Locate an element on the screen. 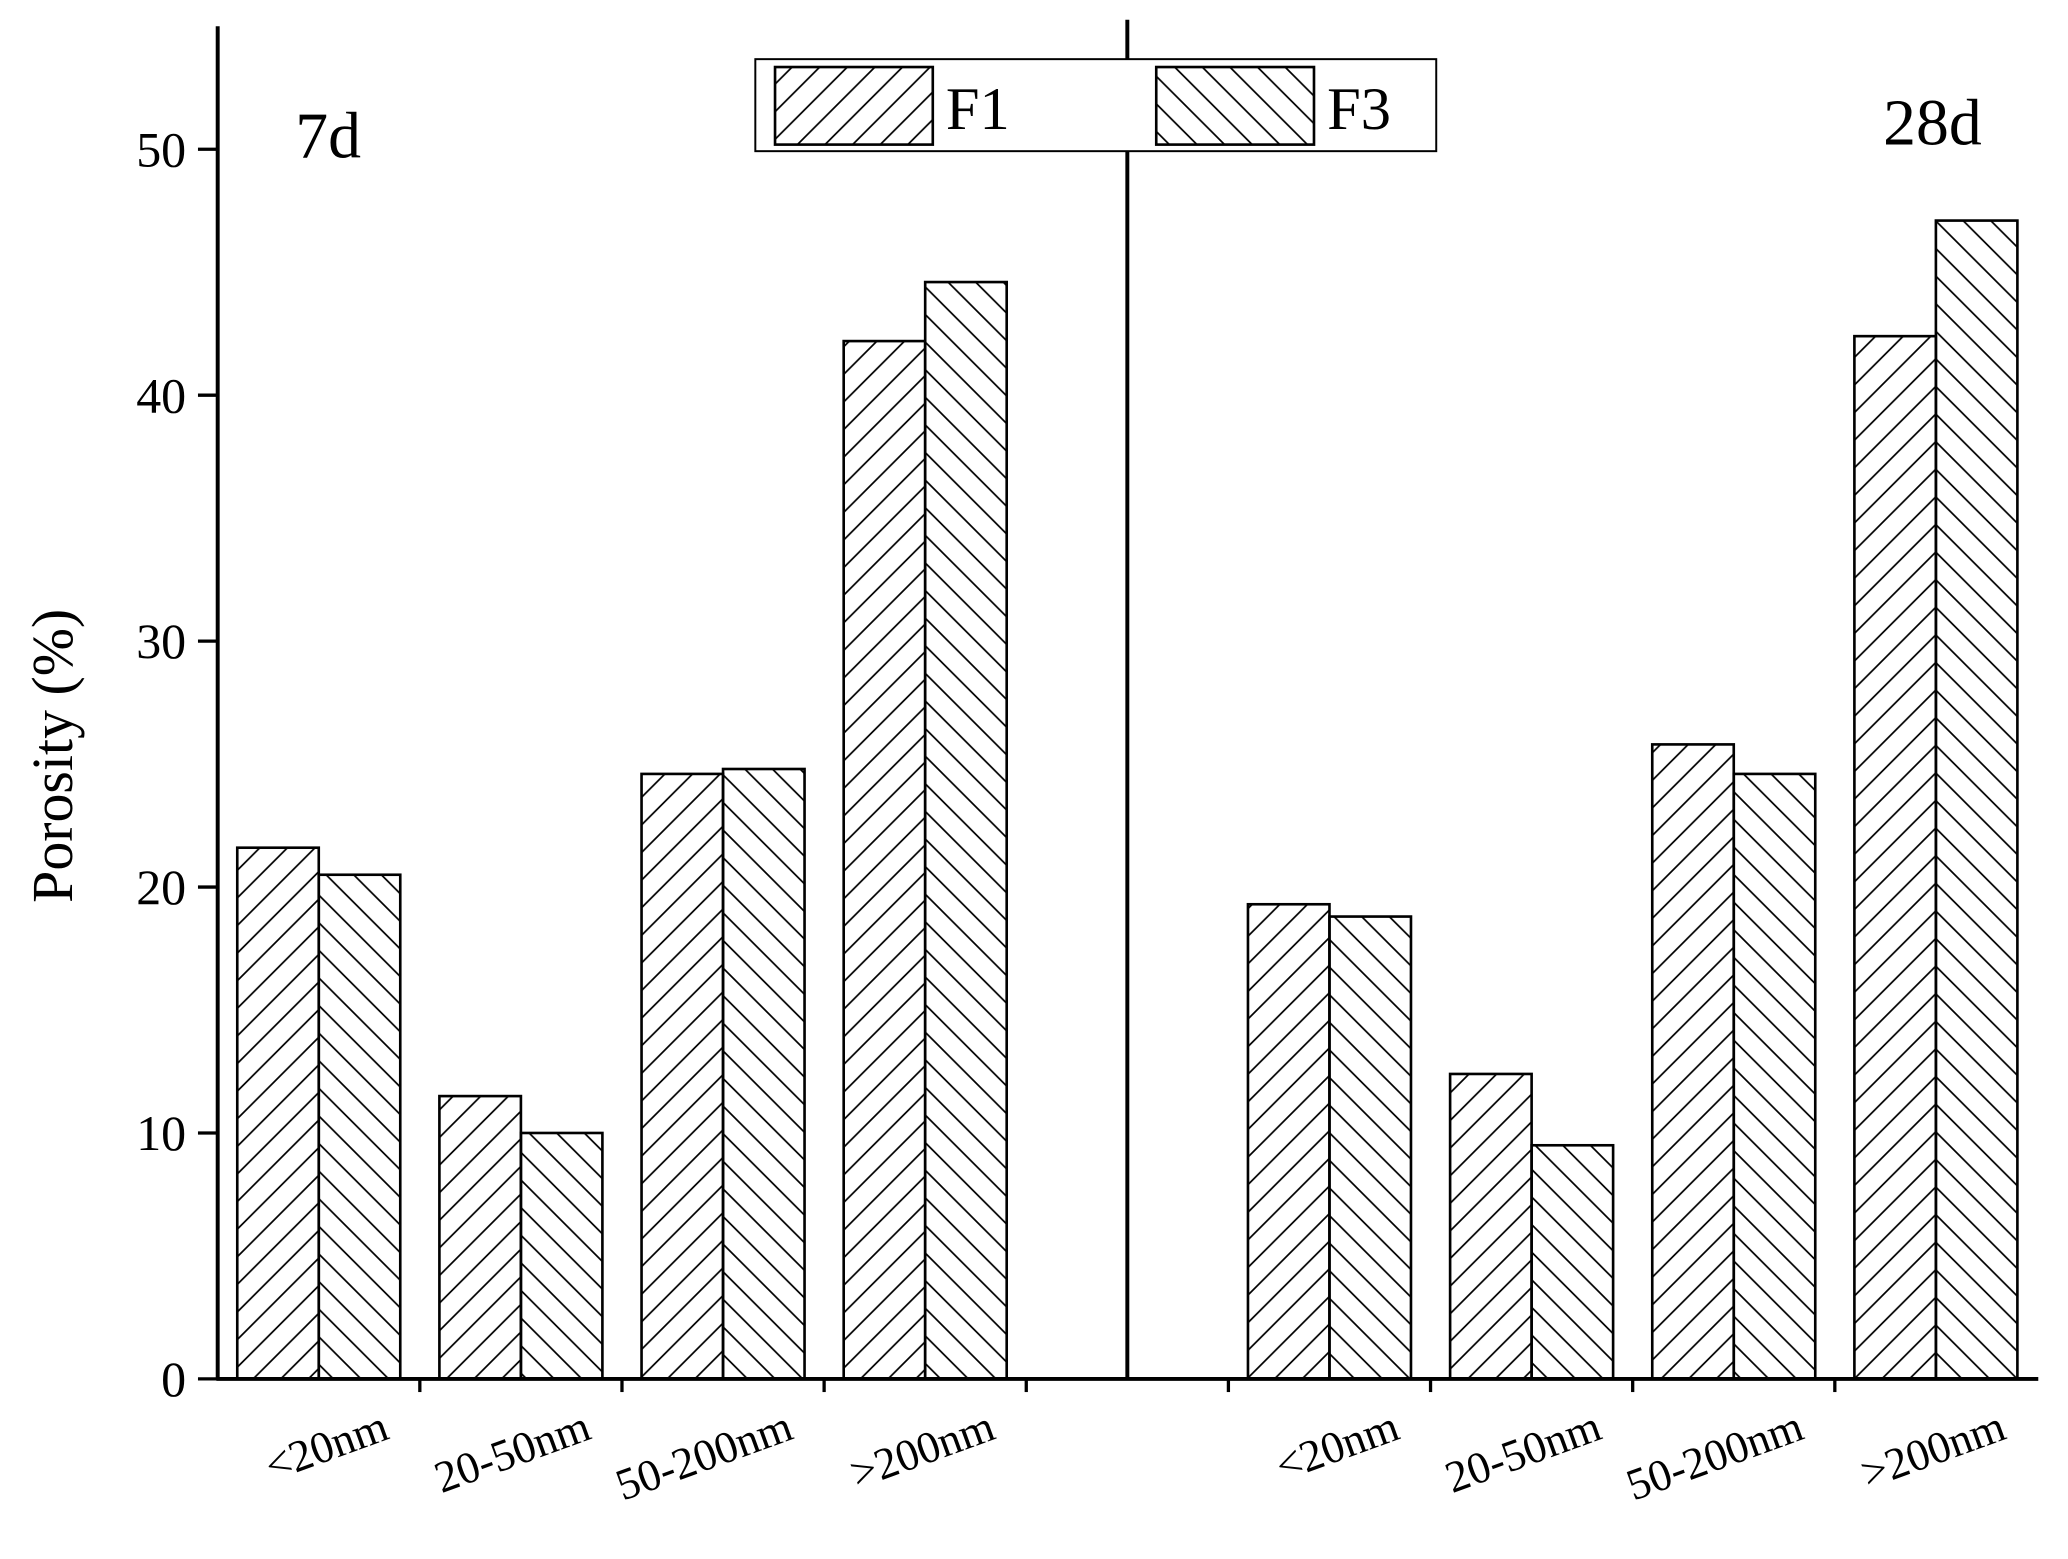 This screenshot has height=1559, width=2068. y-tick-label: 40 is located at coordinates (161, 395).